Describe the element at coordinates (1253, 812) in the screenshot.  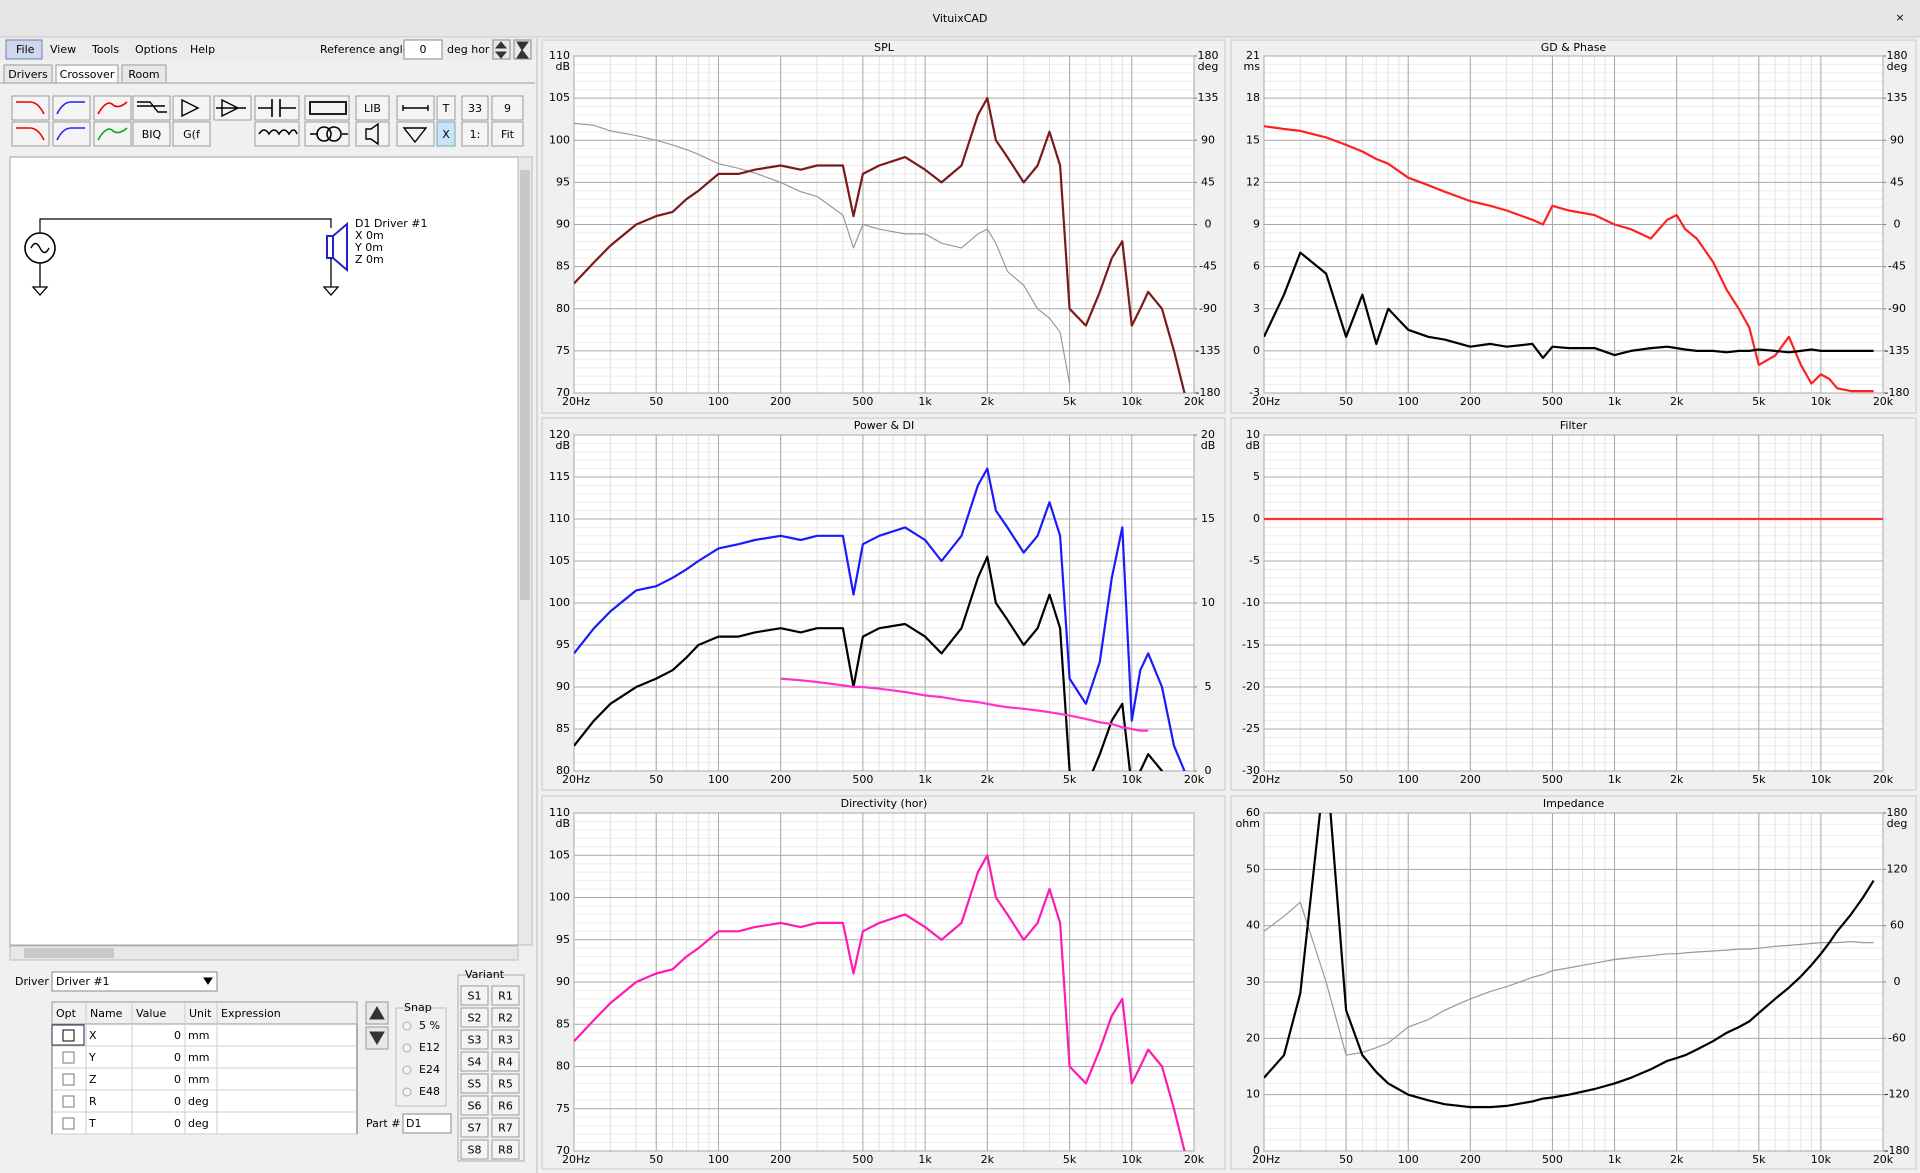
I see `y-tick-label: 60` at that location.